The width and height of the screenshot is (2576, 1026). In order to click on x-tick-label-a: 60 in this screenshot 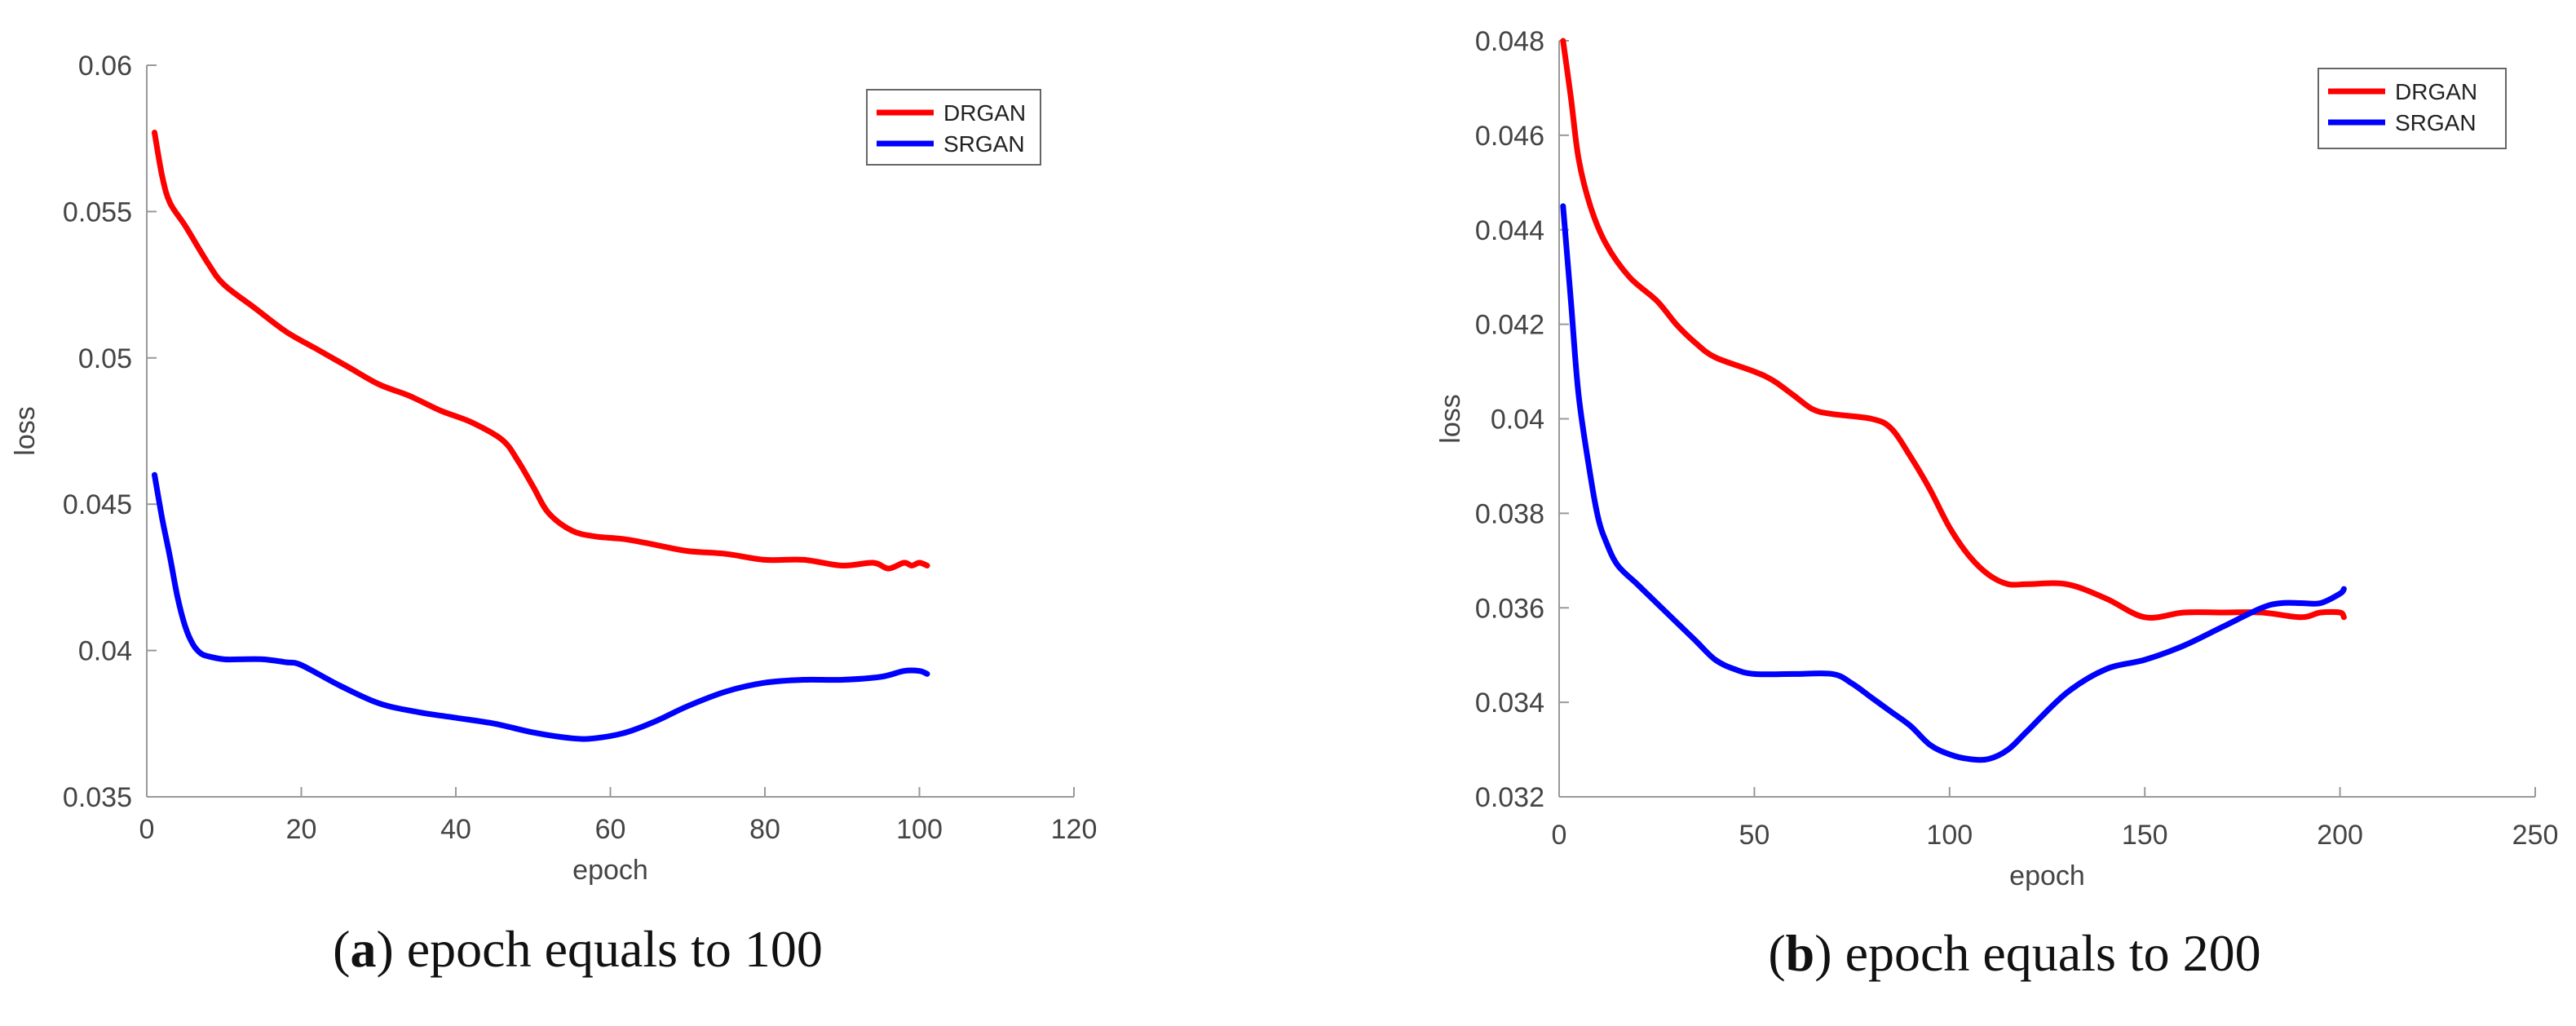, I will do `click(610, 830)`.